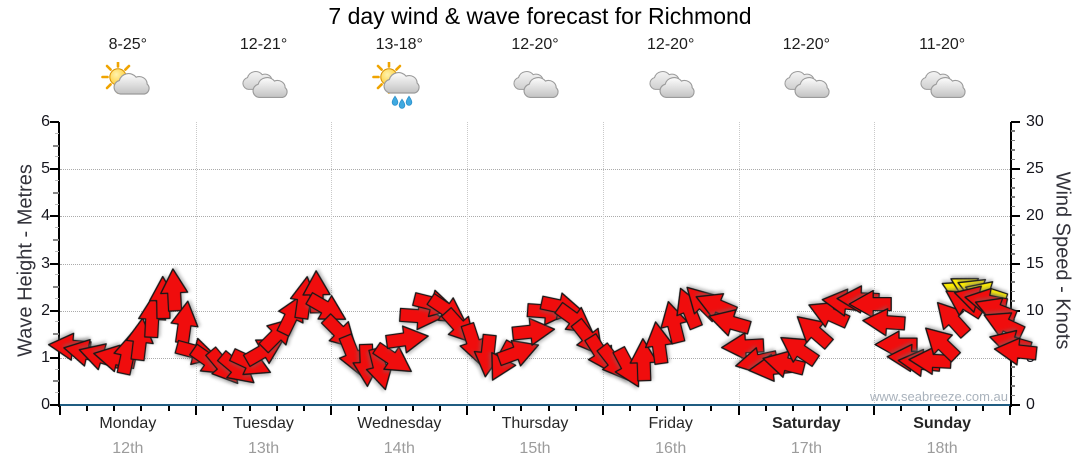 The image size is (1080, 475). I want to click on watermark: www.seabreeze.com.au, so click(938, 396).